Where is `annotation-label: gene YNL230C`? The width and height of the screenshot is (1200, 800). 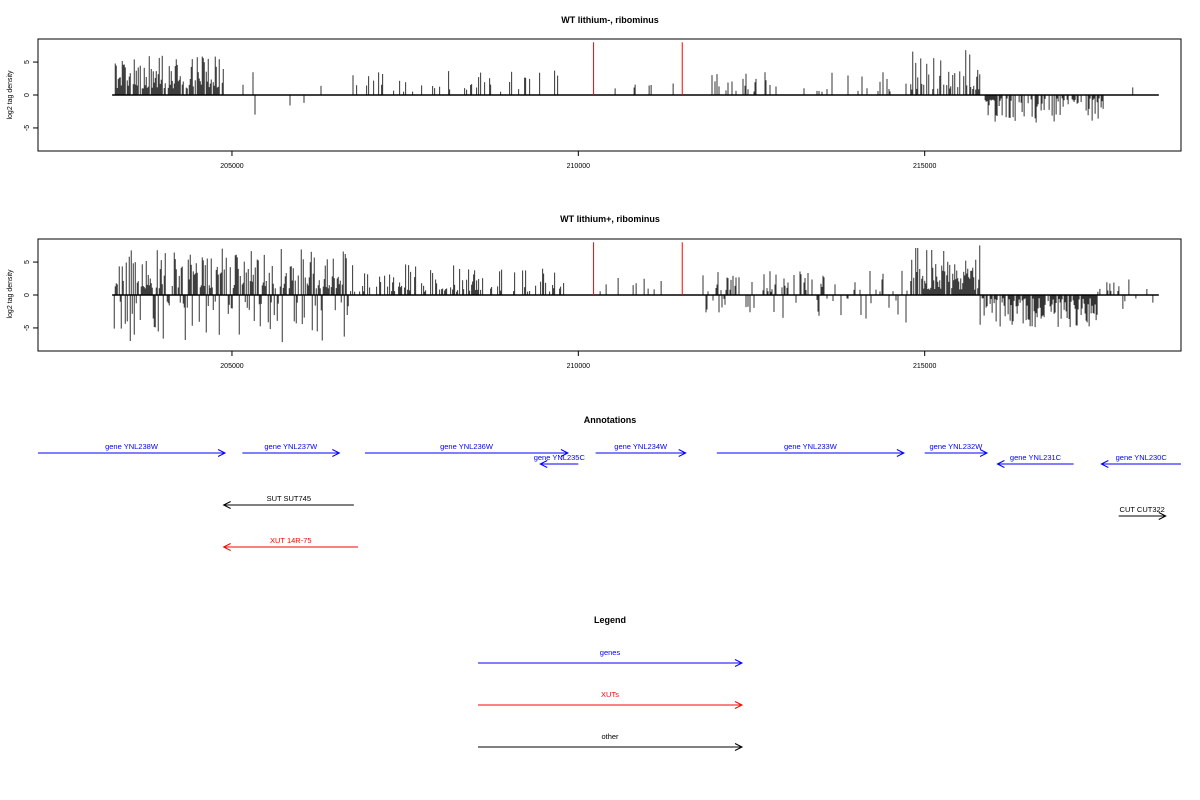
annotation-label: gene YNL230C is located at coordinates (1142, 457).